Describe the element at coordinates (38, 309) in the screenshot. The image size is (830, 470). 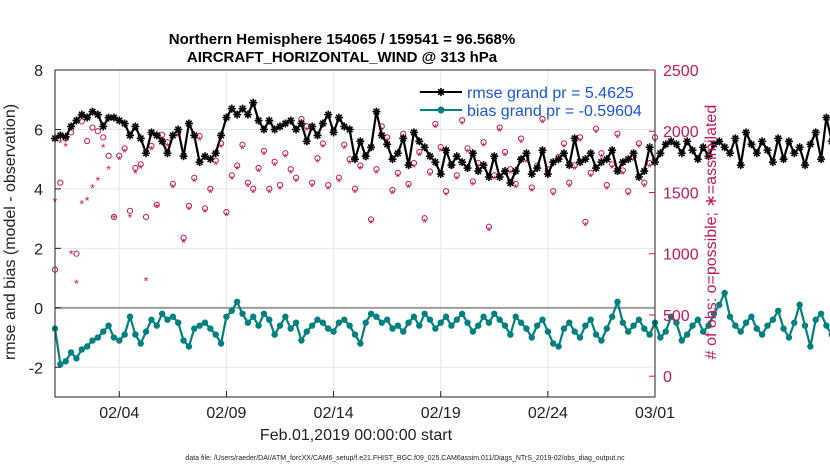
I see `y-tick-label: 0` at that location.